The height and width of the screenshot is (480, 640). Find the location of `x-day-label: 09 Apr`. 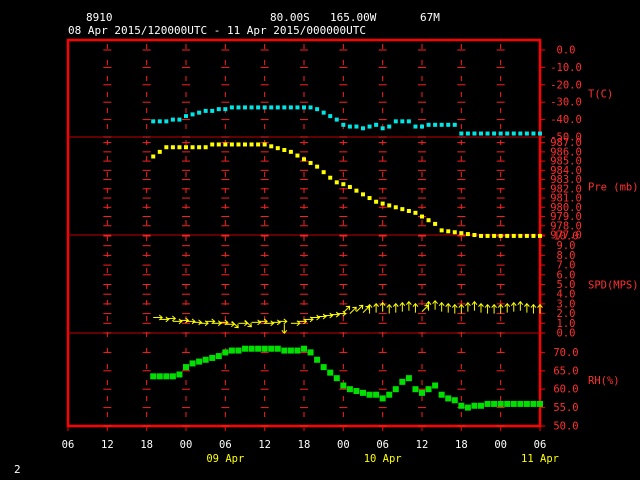

x-day-label: 09 Apr is located at coordinates (225, 459).